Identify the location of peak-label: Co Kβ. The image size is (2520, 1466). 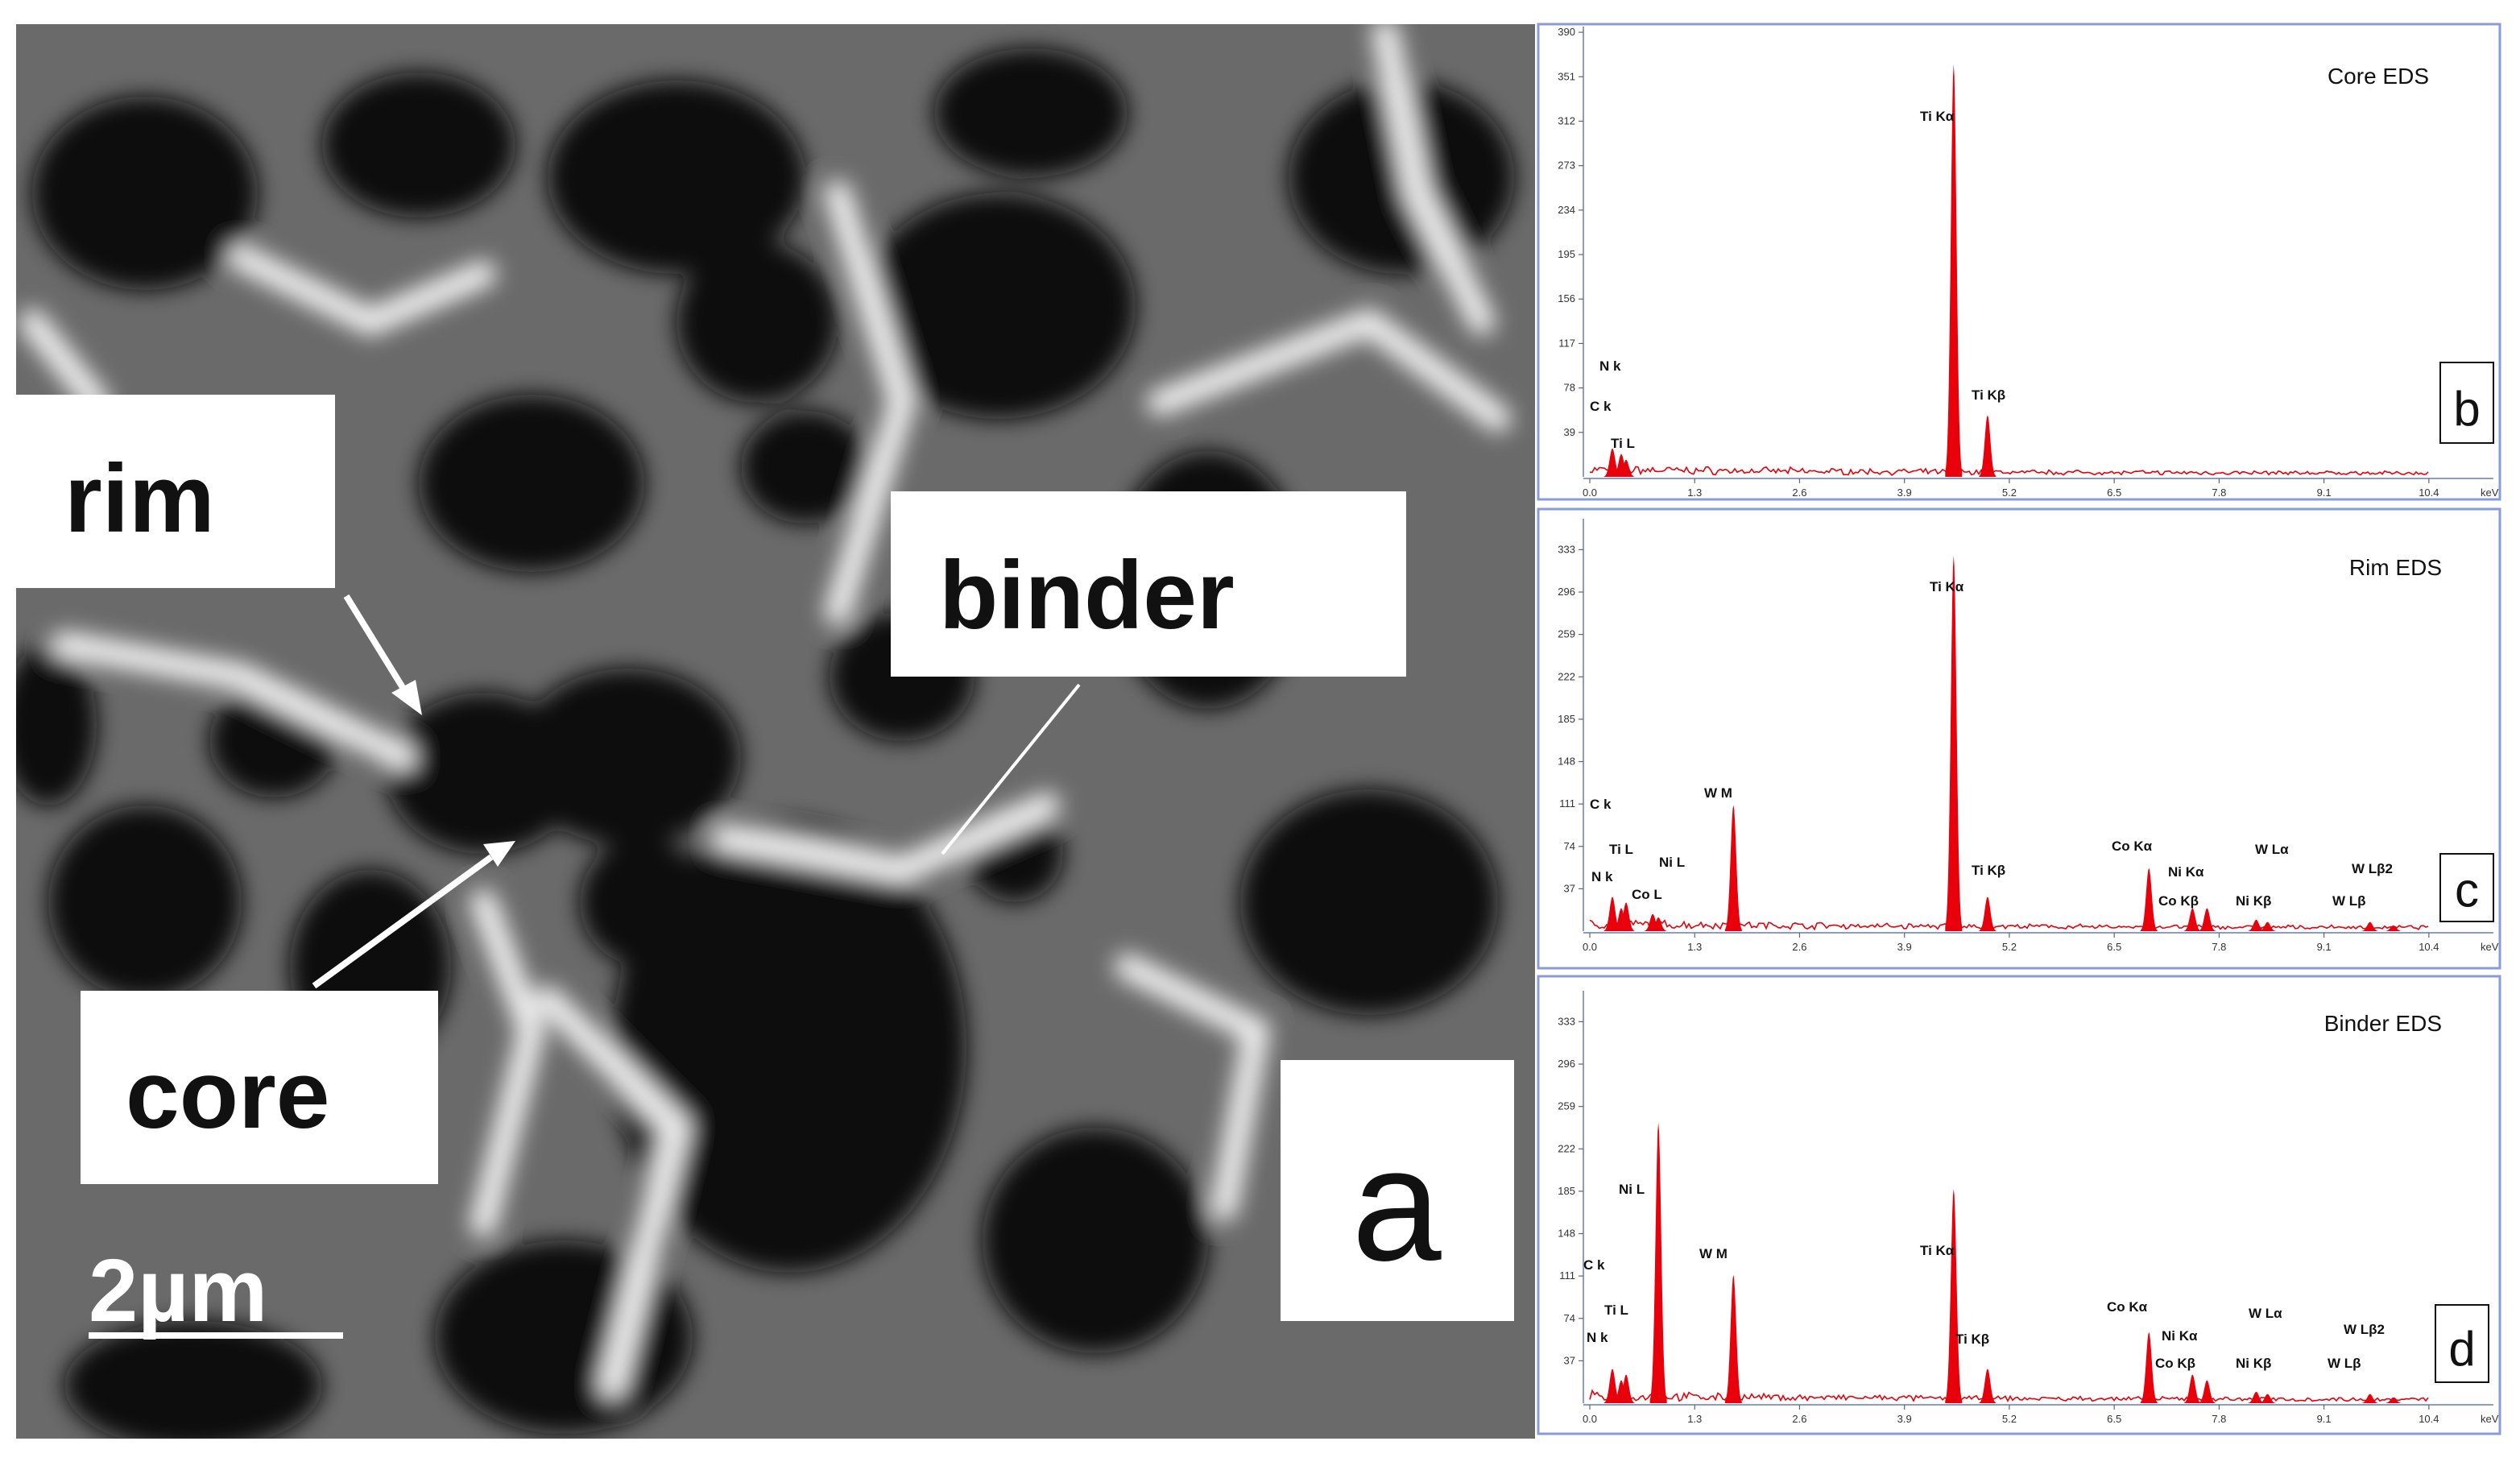
(2175, 1363).